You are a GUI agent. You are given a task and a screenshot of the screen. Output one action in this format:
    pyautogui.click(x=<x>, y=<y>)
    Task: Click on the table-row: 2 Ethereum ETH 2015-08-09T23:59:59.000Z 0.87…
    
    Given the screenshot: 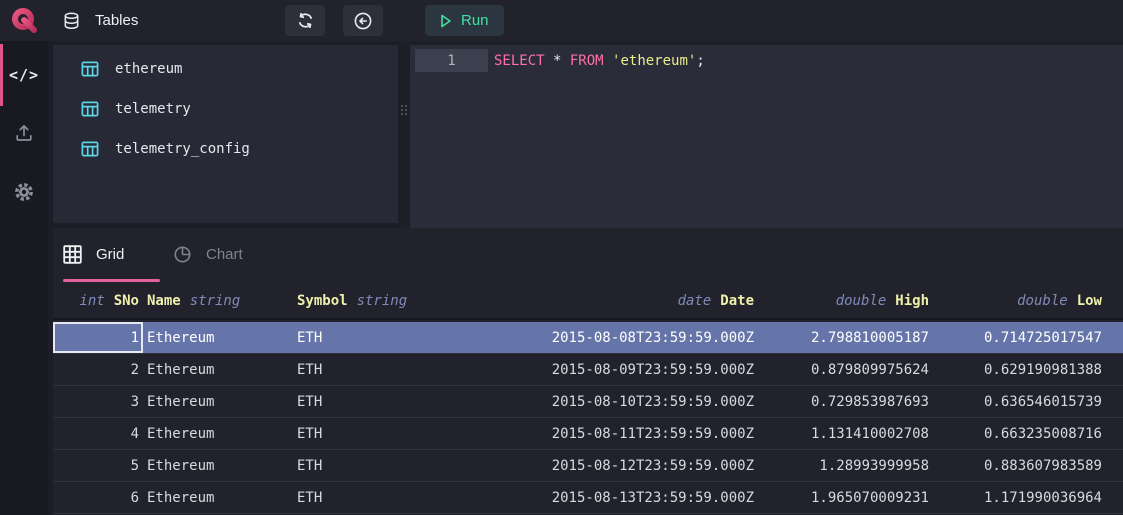 What is the action you would take?
    pyautogui.click(x=588, y=370)
    